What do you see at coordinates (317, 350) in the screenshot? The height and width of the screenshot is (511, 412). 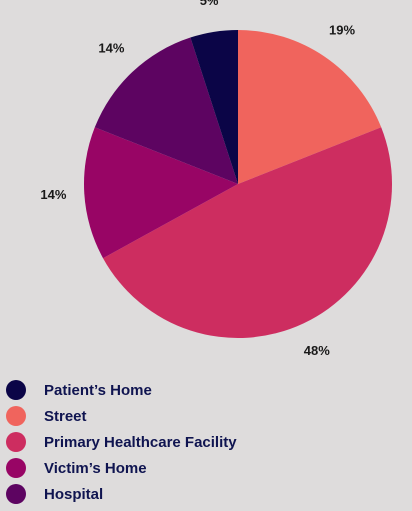 I see `data-label-primary-healthcare-facility: 48%` at bounding box center [317, 350].